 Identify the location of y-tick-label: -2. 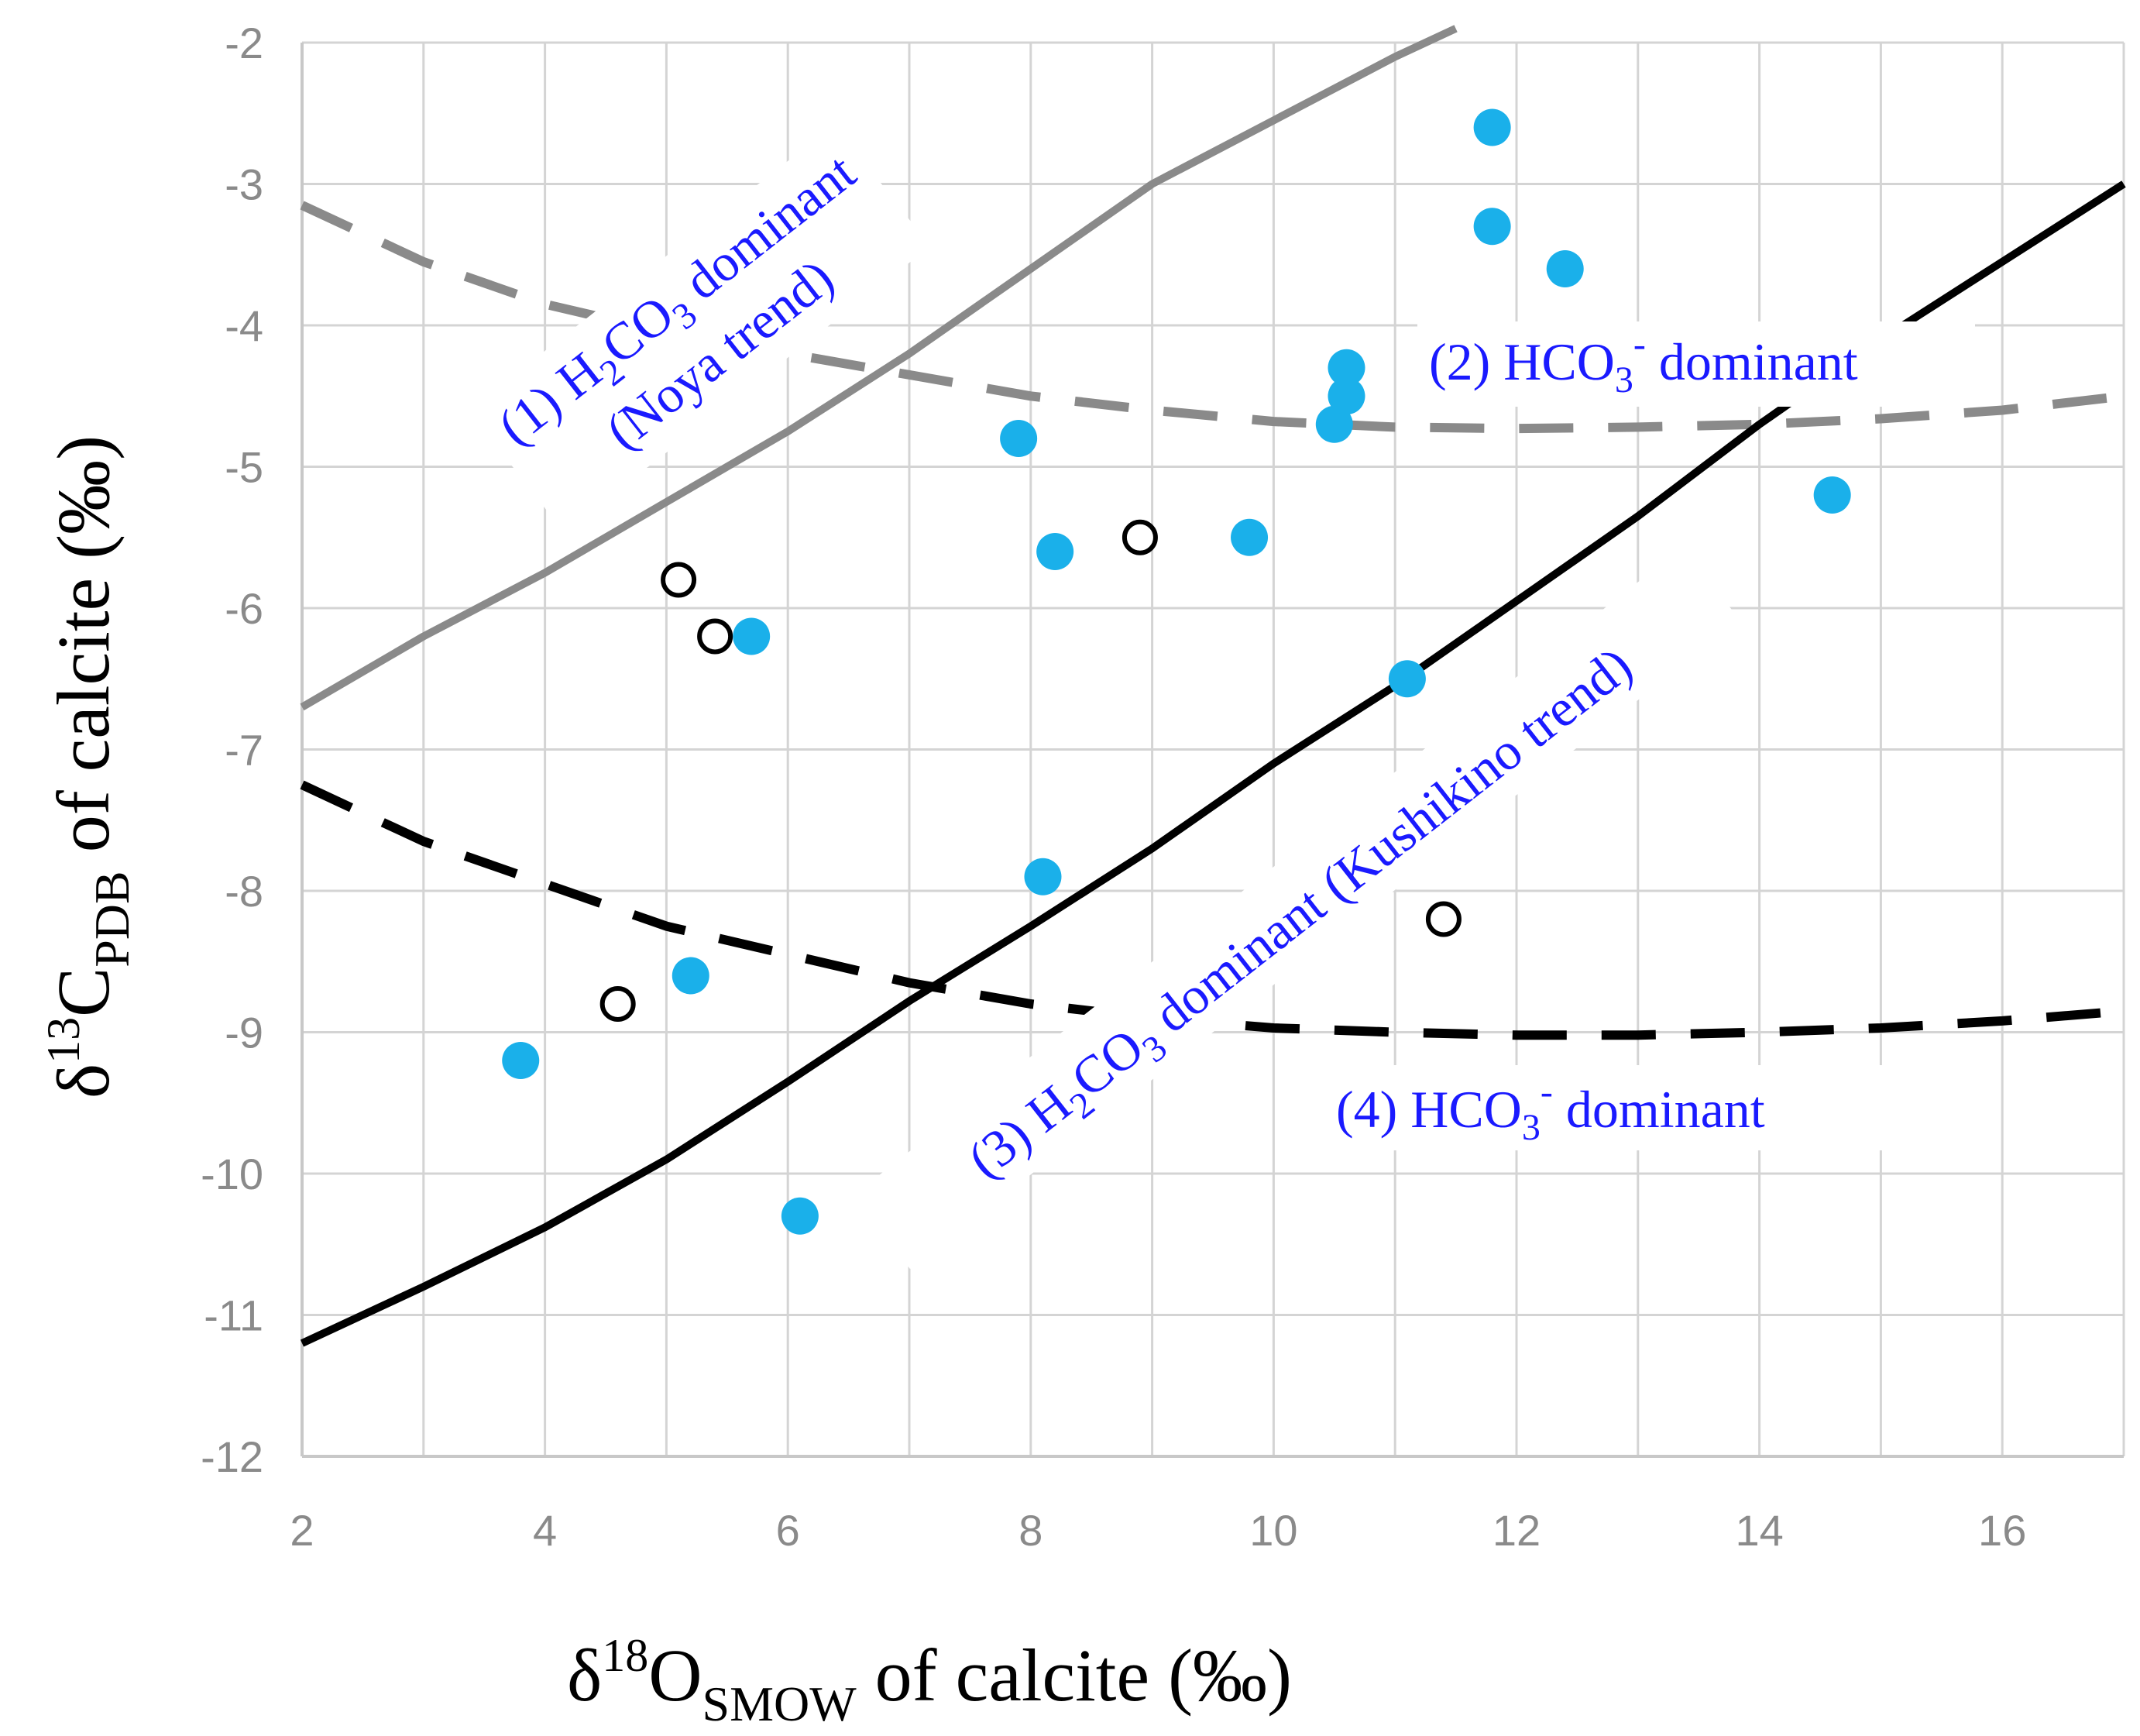
(244, 43).